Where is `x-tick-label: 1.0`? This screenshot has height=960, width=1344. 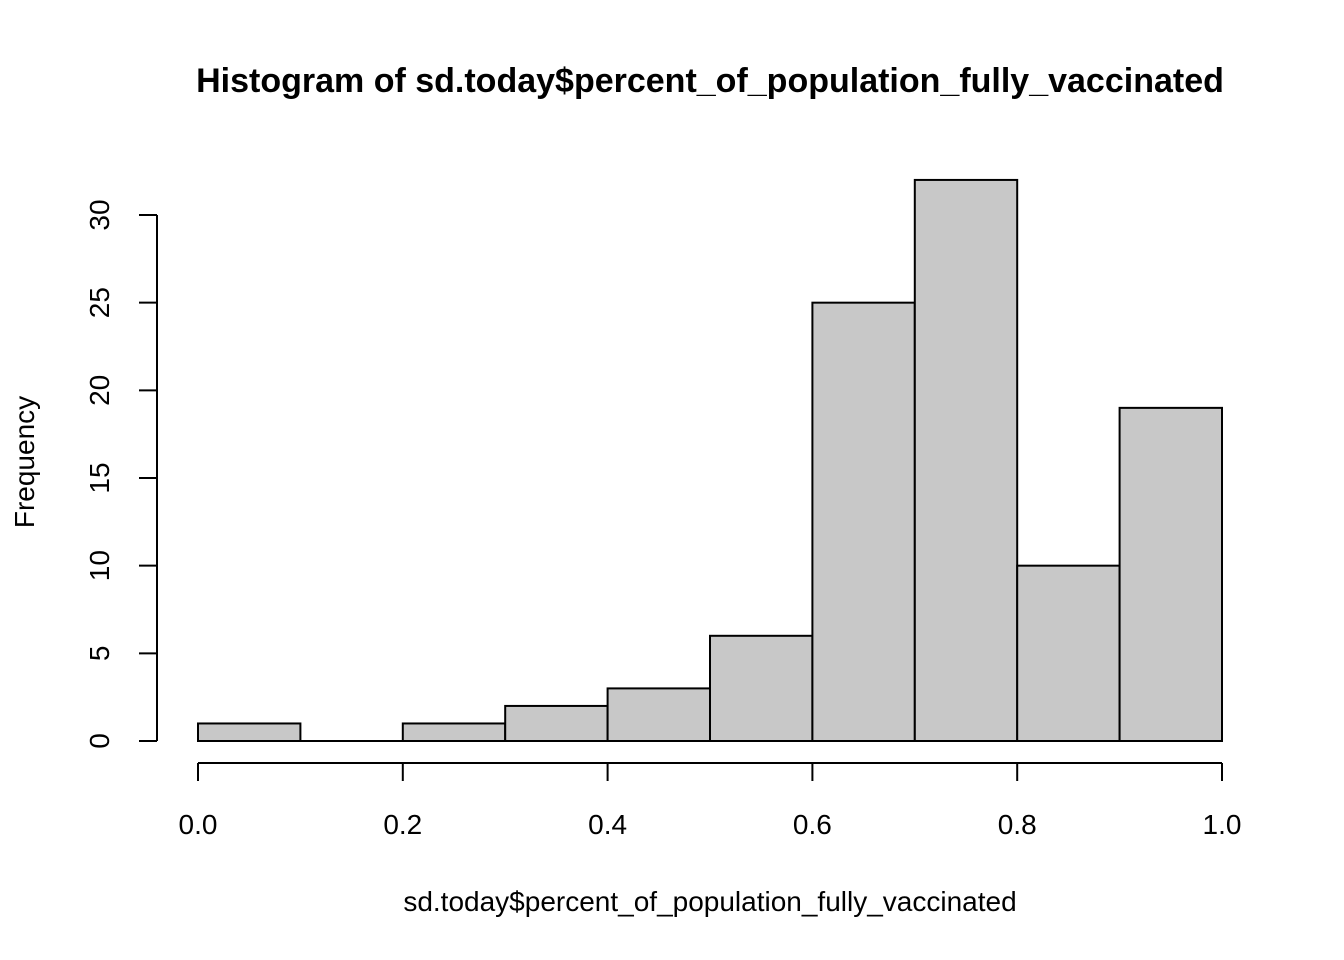
x-tick-label: 1.0 is located at coordinates (1222, 824).